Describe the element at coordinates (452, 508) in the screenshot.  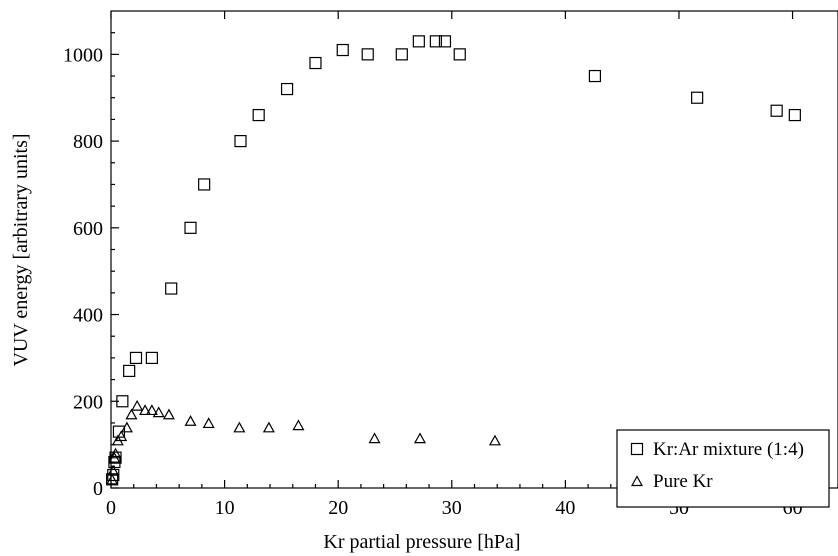
I see `x-tick-label: 30` at that location.